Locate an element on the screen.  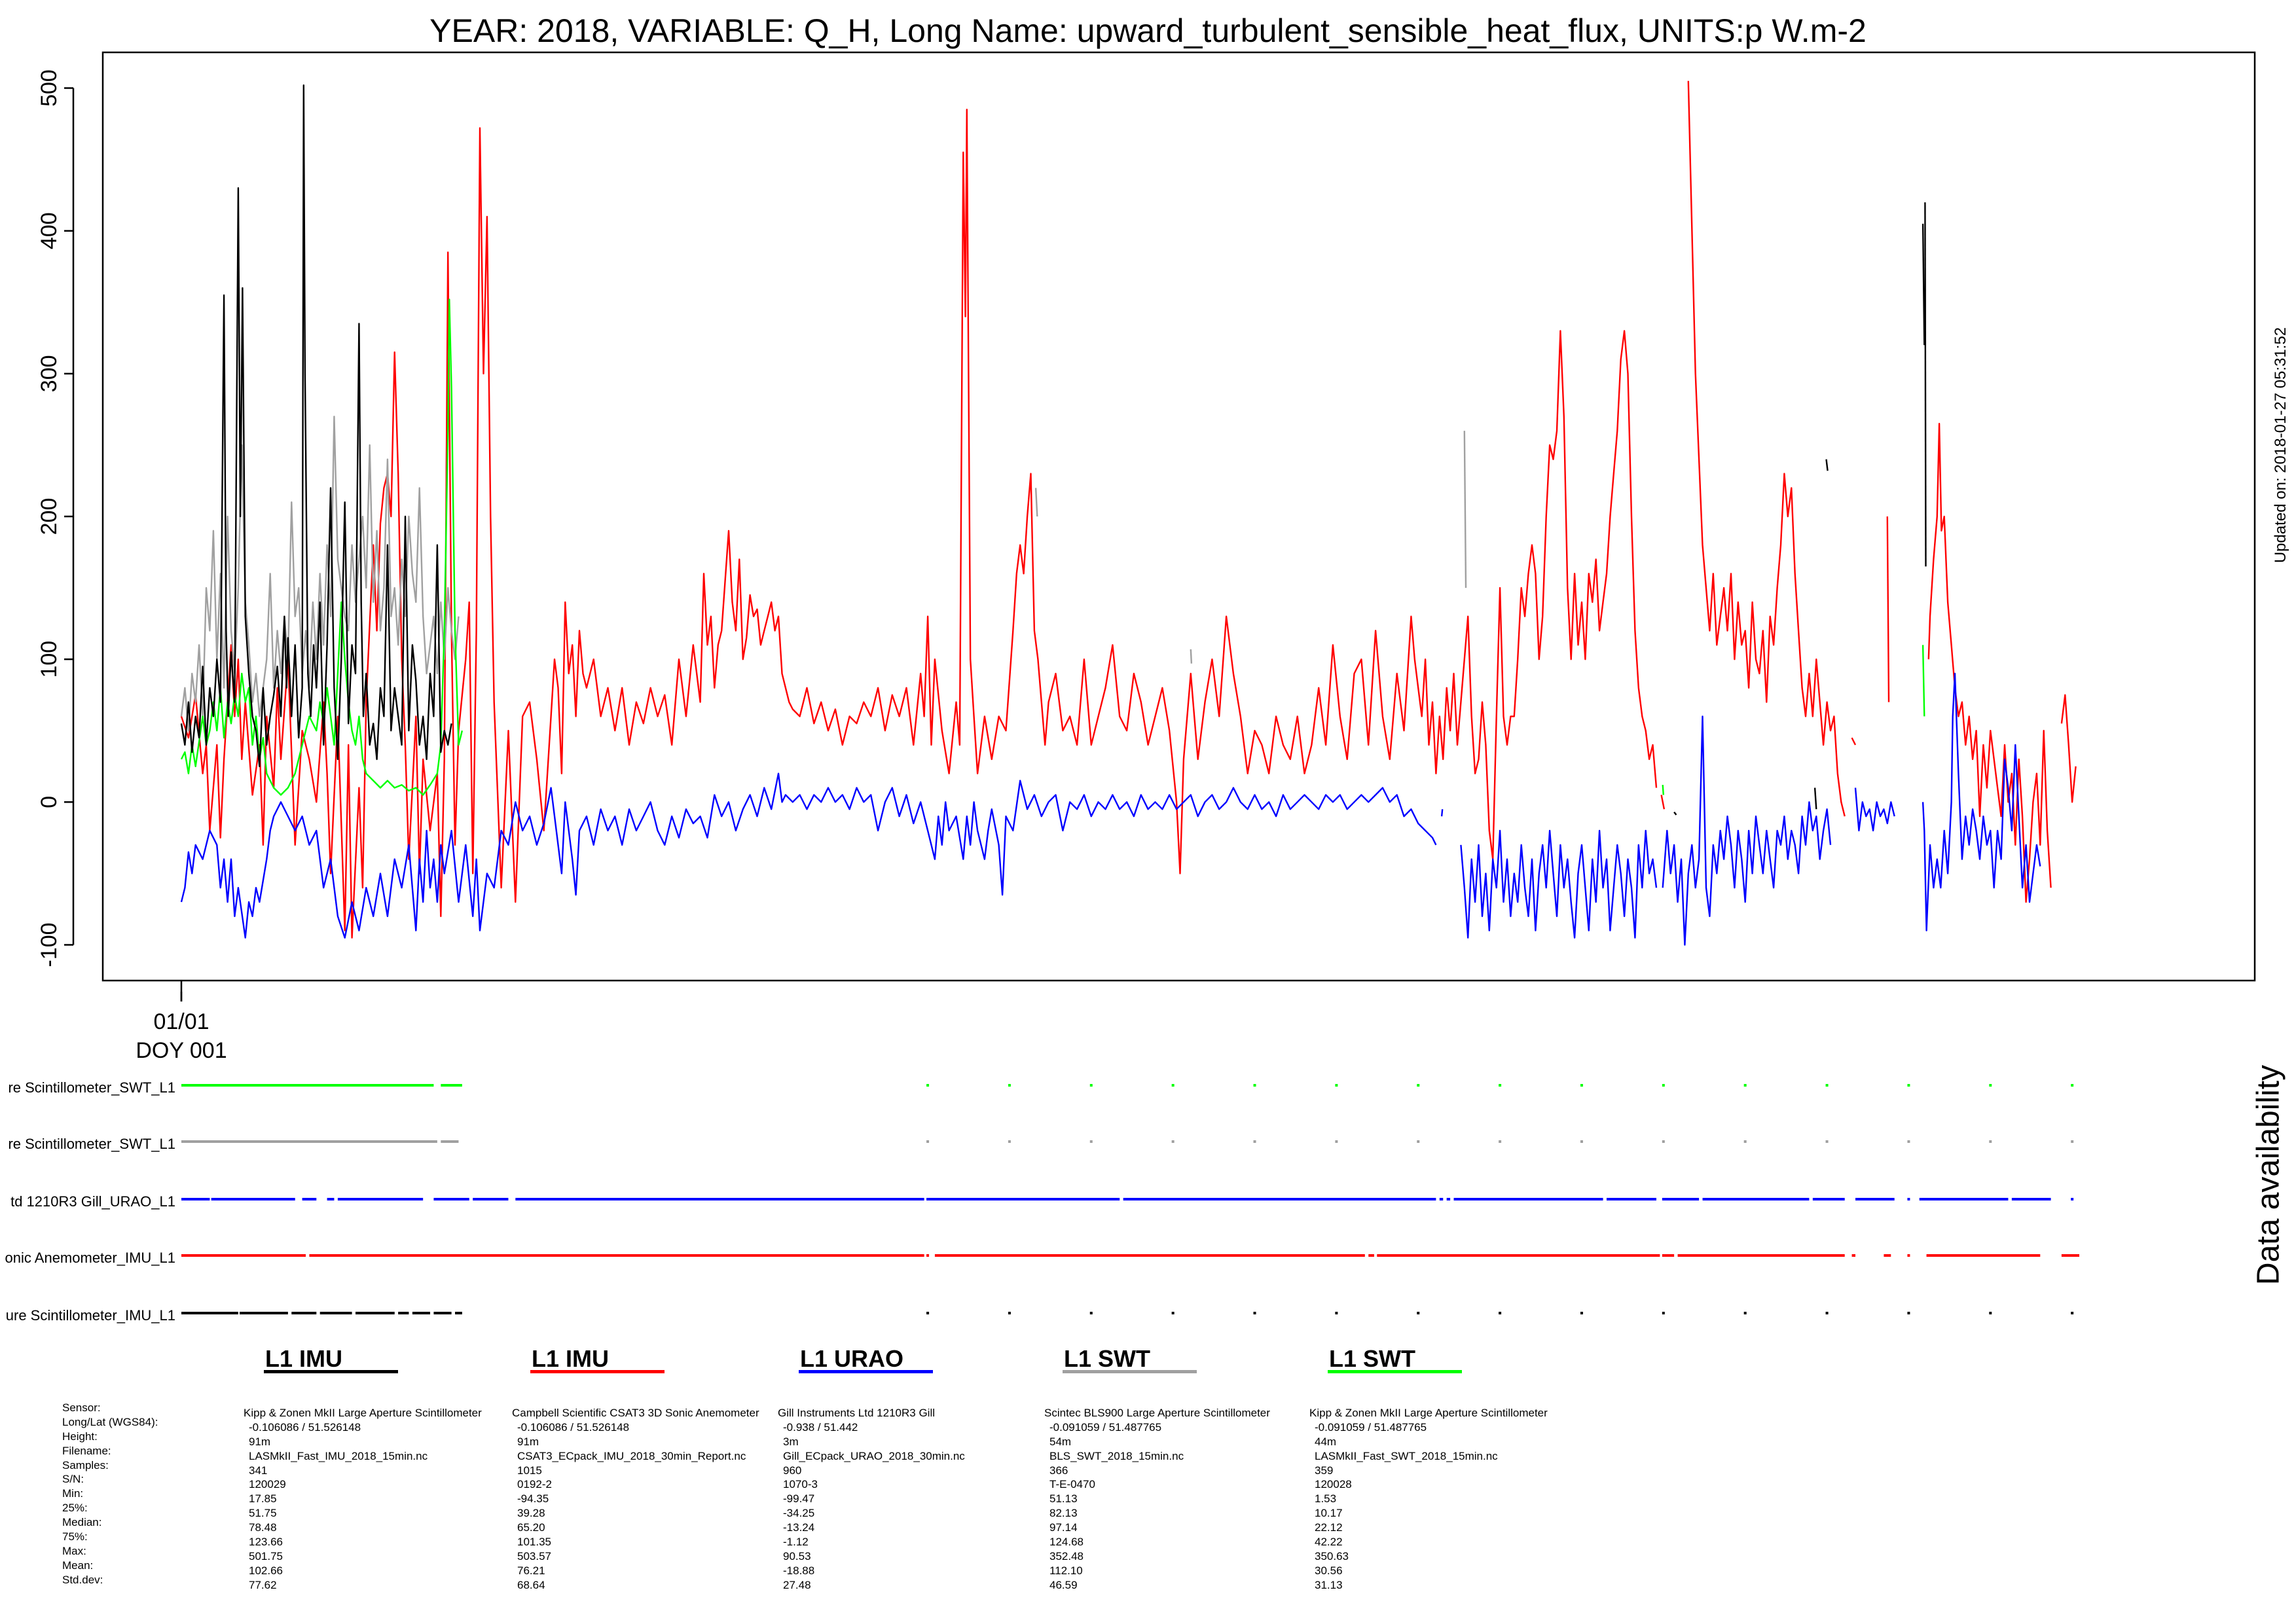
stats-cell: 501.75 is located at coordinates (266, 1555).